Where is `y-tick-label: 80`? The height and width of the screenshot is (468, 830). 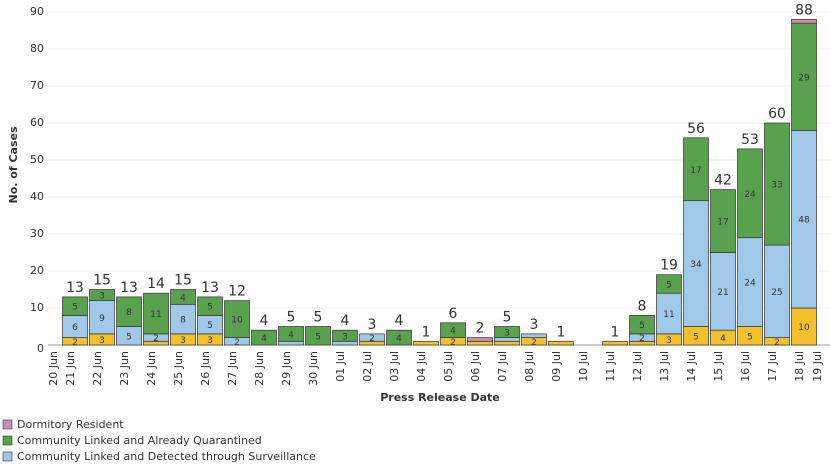 y-tick-label: 80 is located at coordinates (37, 48).